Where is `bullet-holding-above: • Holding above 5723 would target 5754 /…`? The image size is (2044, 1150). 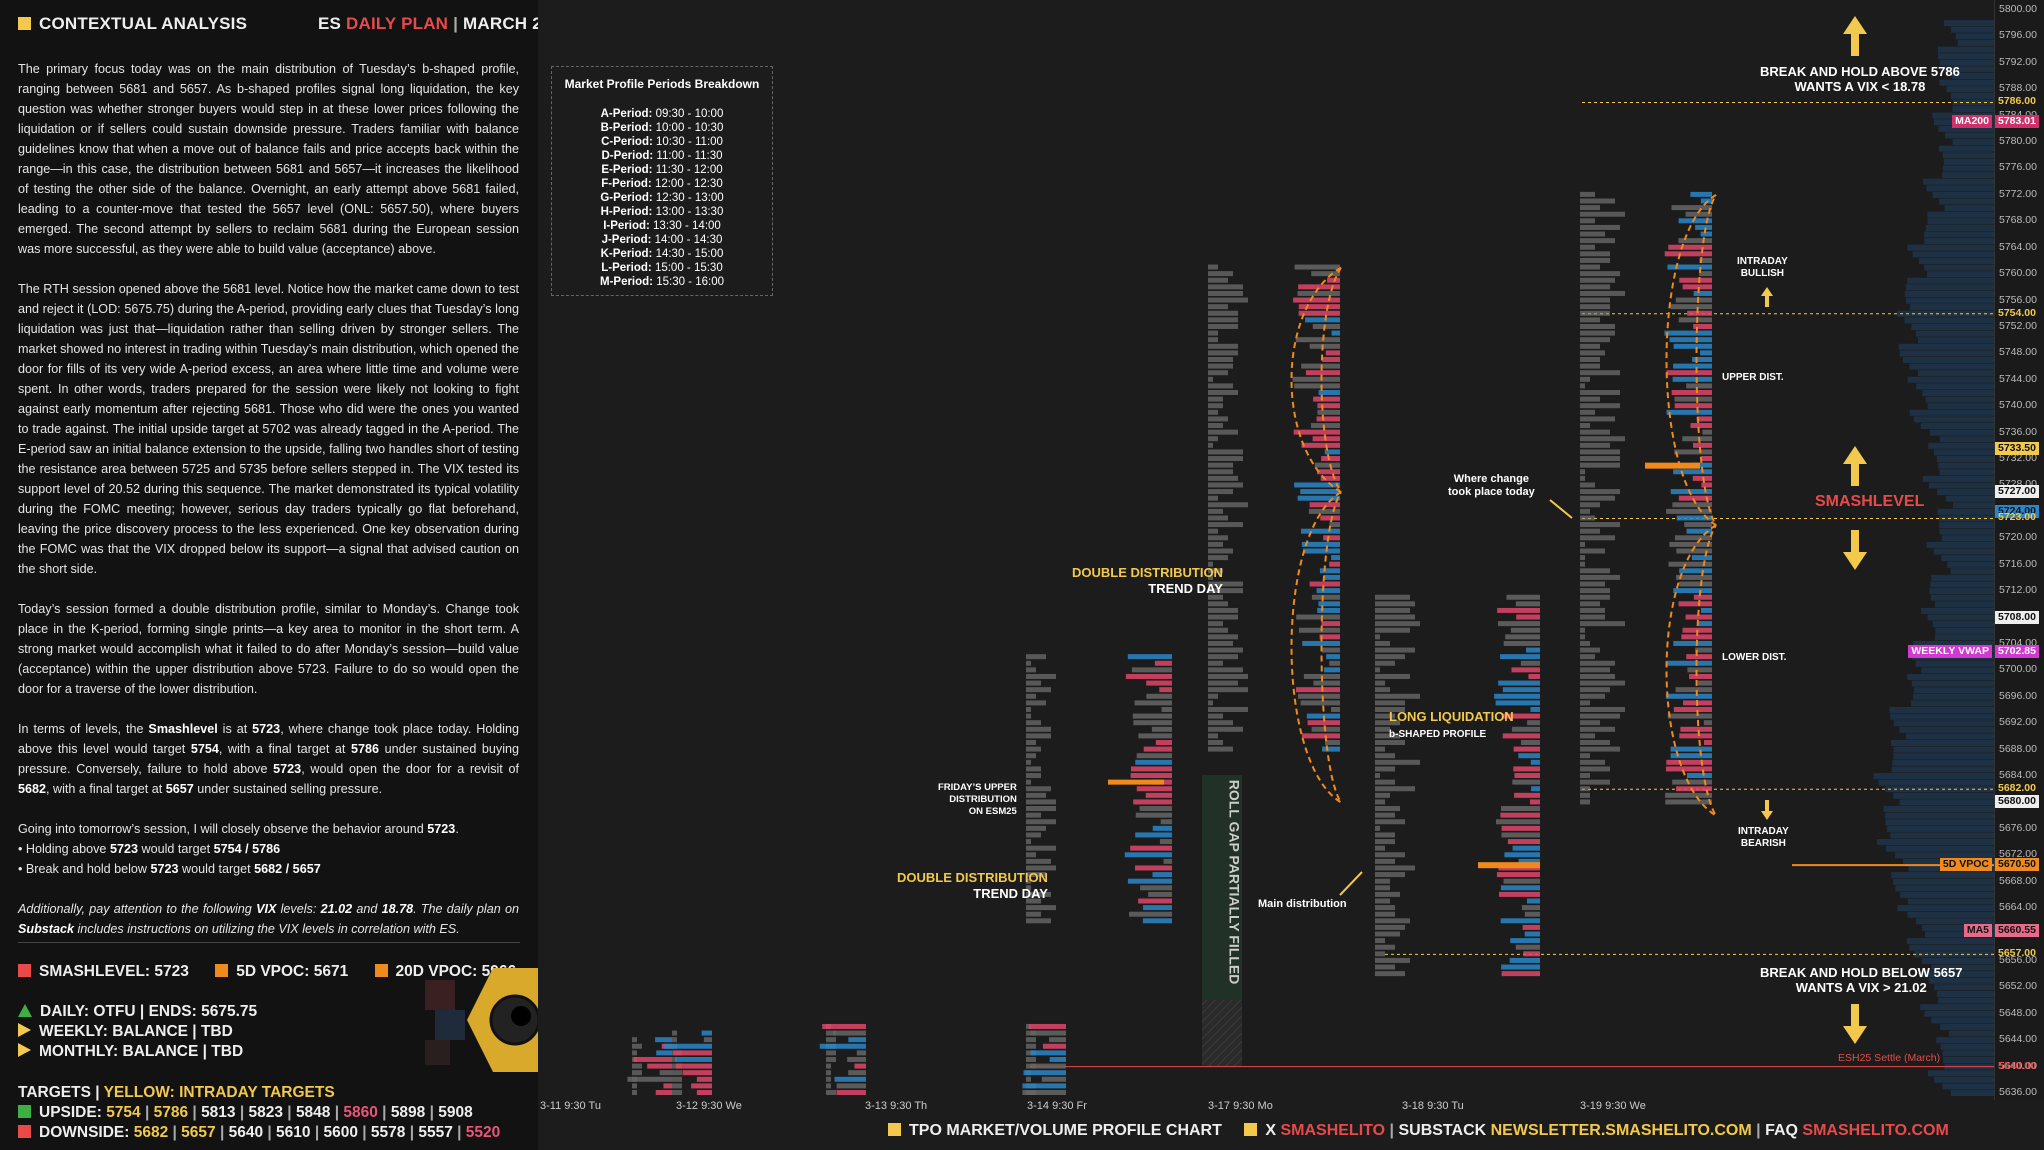
bullet-holding-above: • Holding above 5723 would target 5754 /… is located at coordinates (149, 849).